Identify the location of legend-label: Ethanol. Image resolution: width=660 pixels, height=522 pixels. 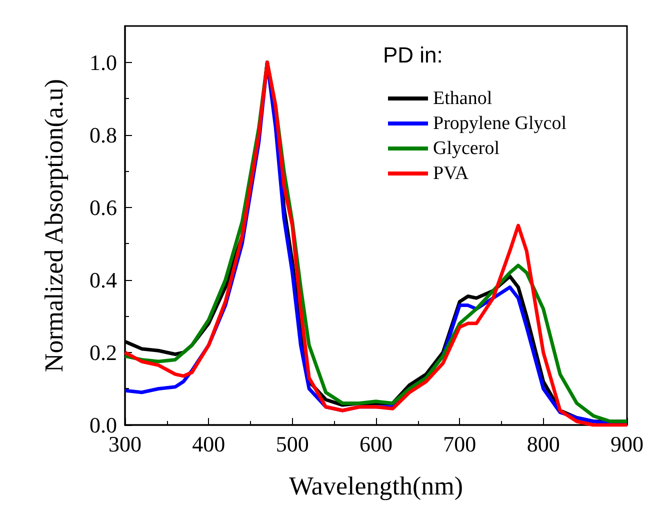
(462, 98).